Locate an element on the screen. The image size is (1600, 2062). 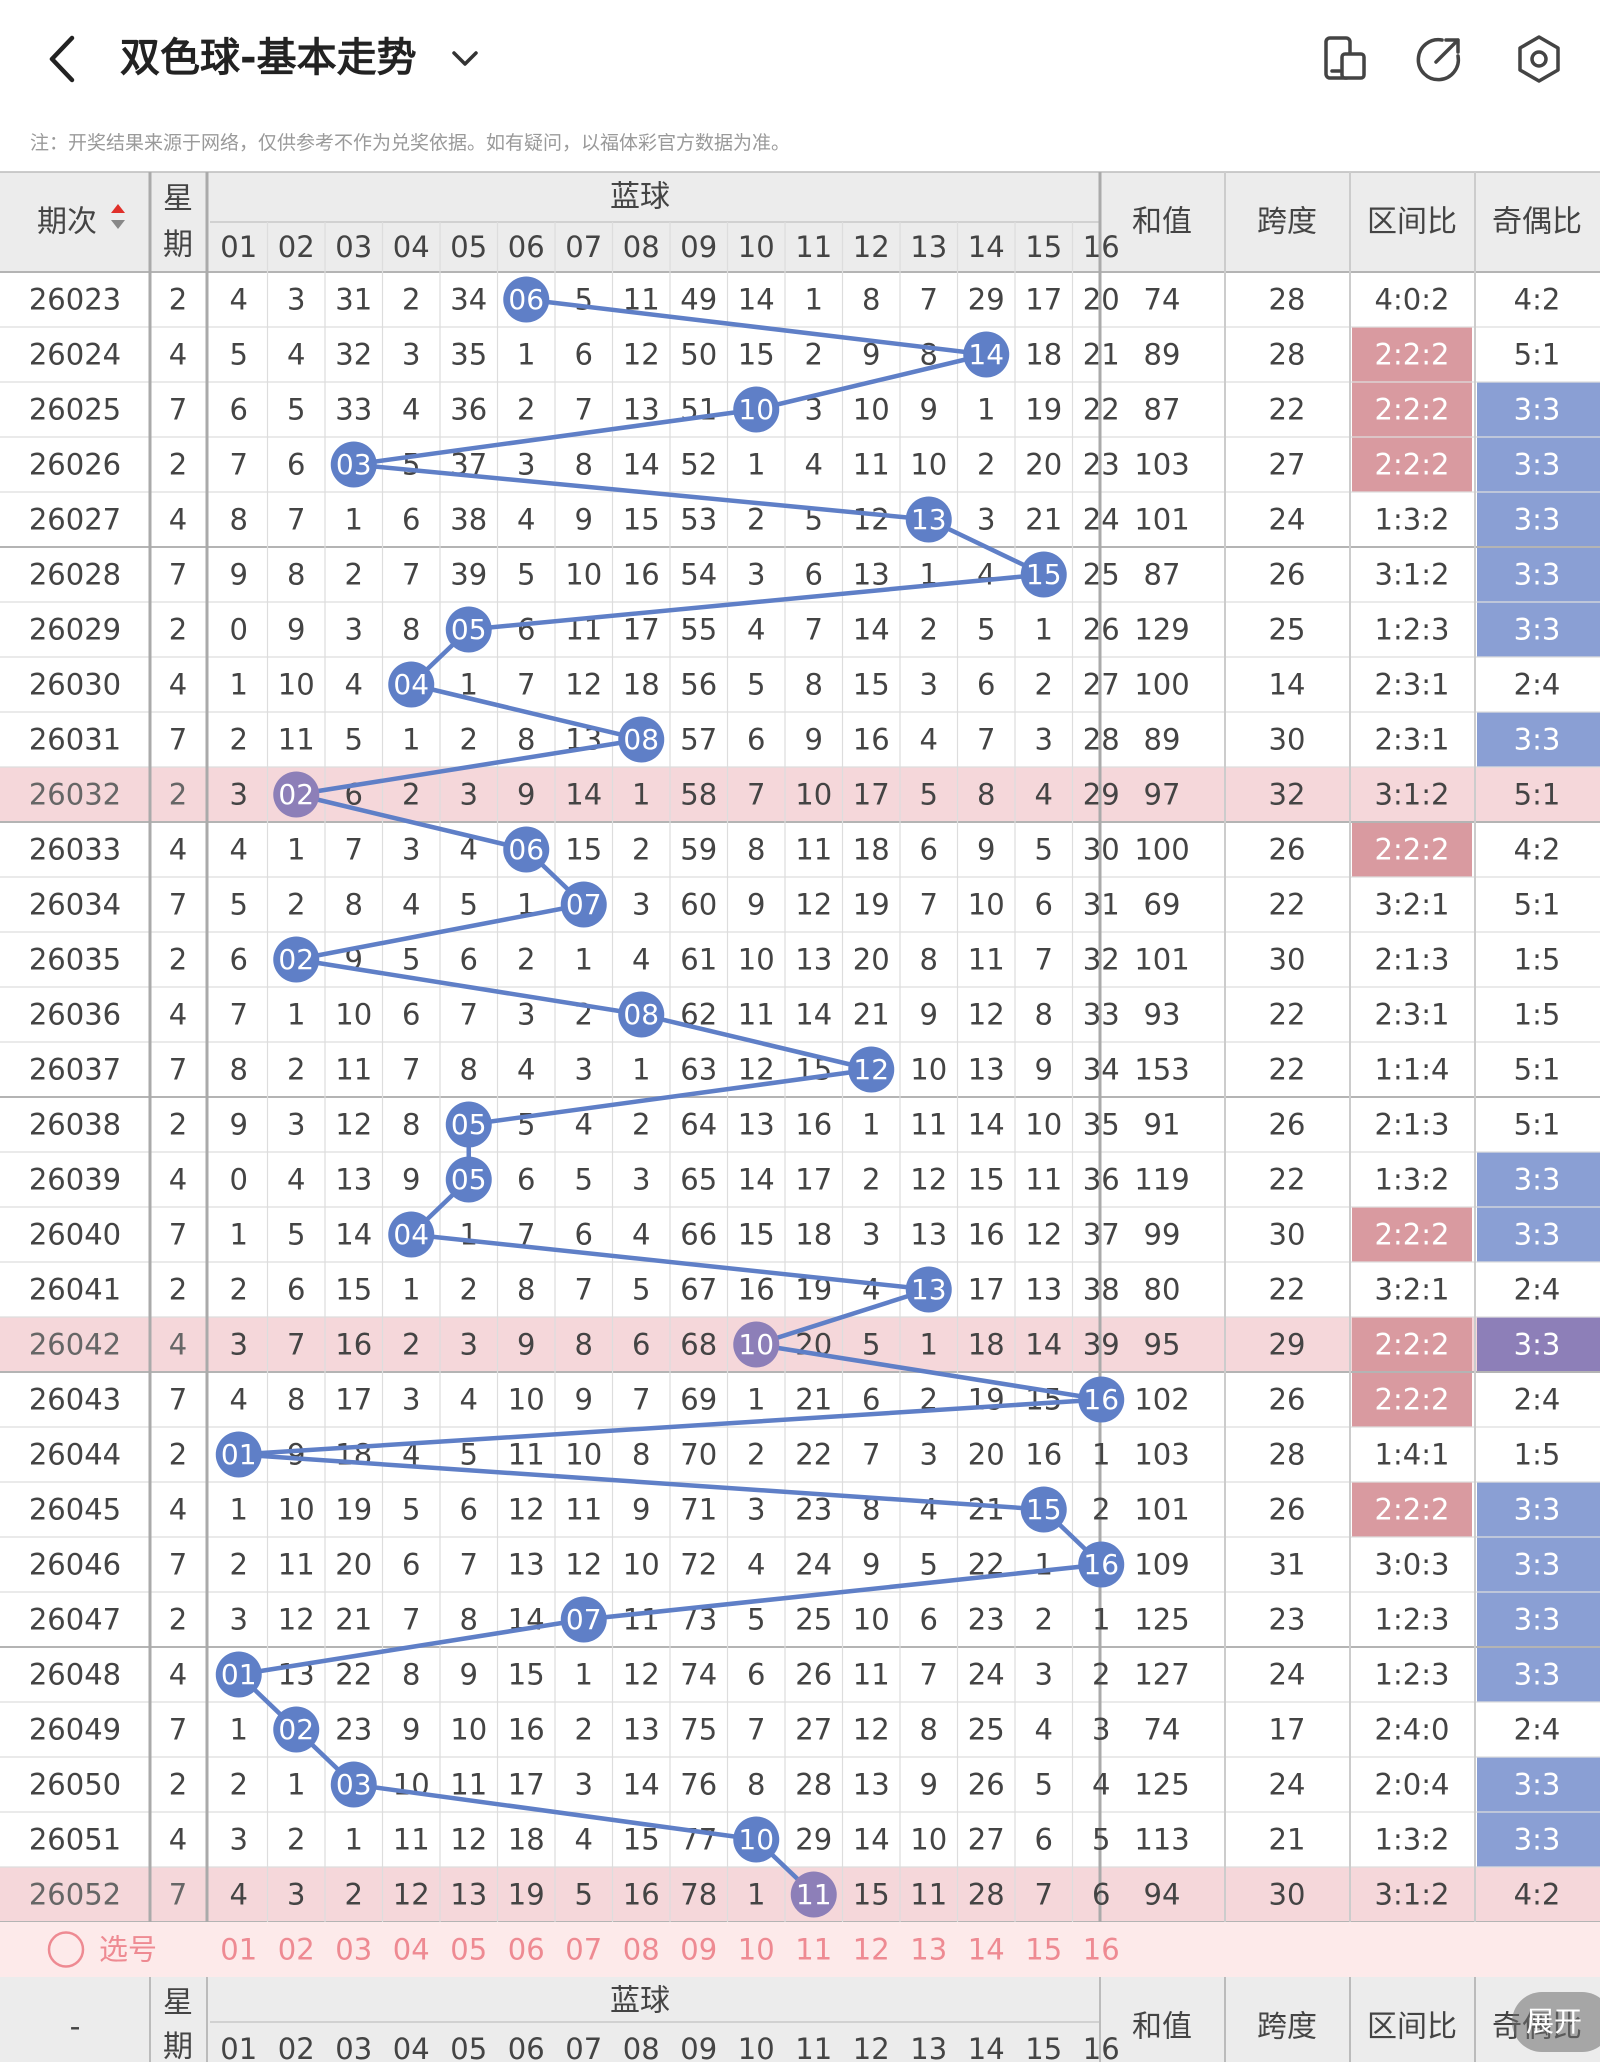
miss-cell: 64 is located at coordinates (698, 1125).